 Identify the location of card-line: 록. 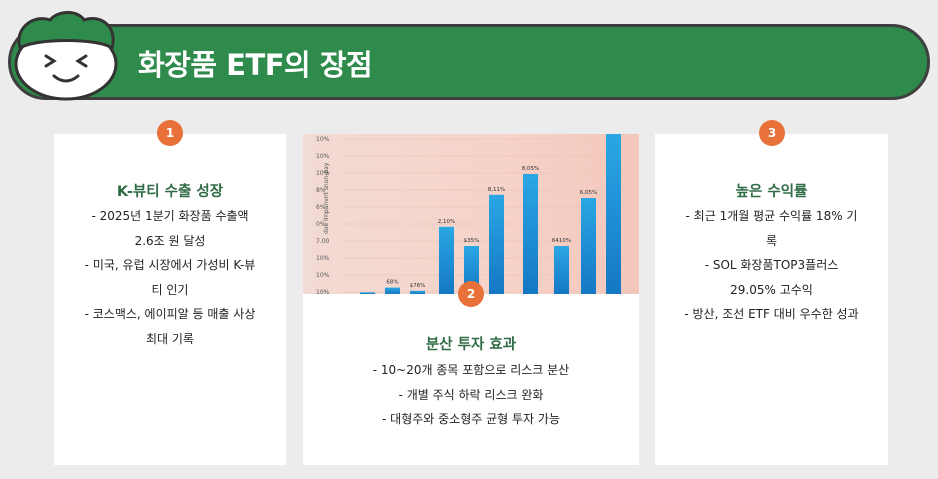
(771, 240).